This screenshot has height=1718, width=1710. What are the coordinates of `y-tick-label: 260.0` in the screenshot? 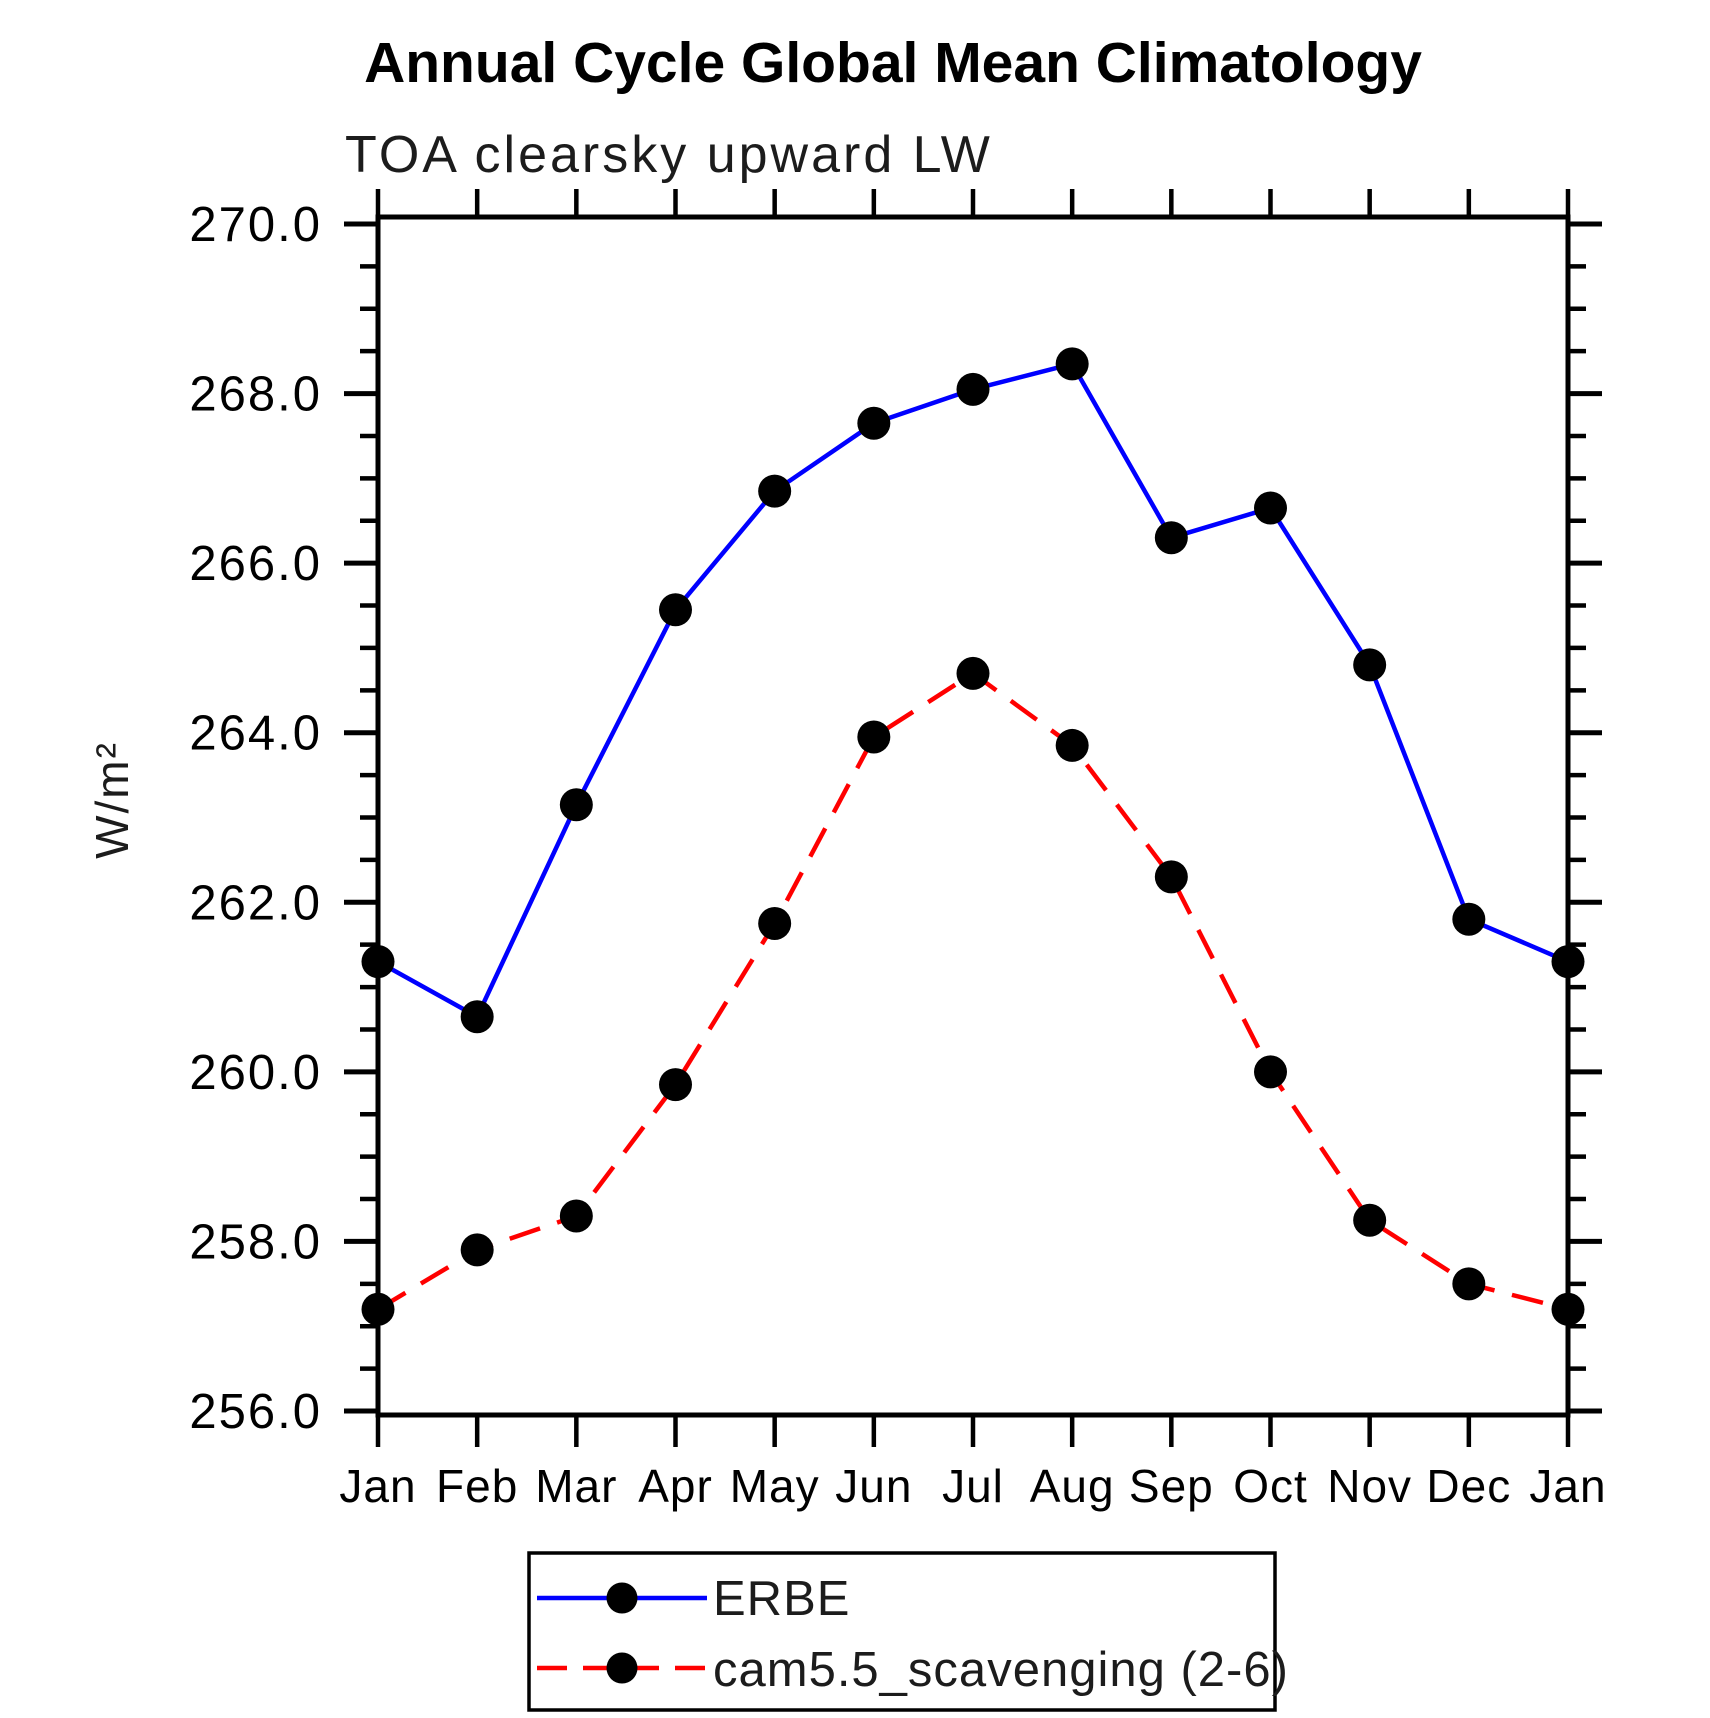 It's located at (255, 1073).